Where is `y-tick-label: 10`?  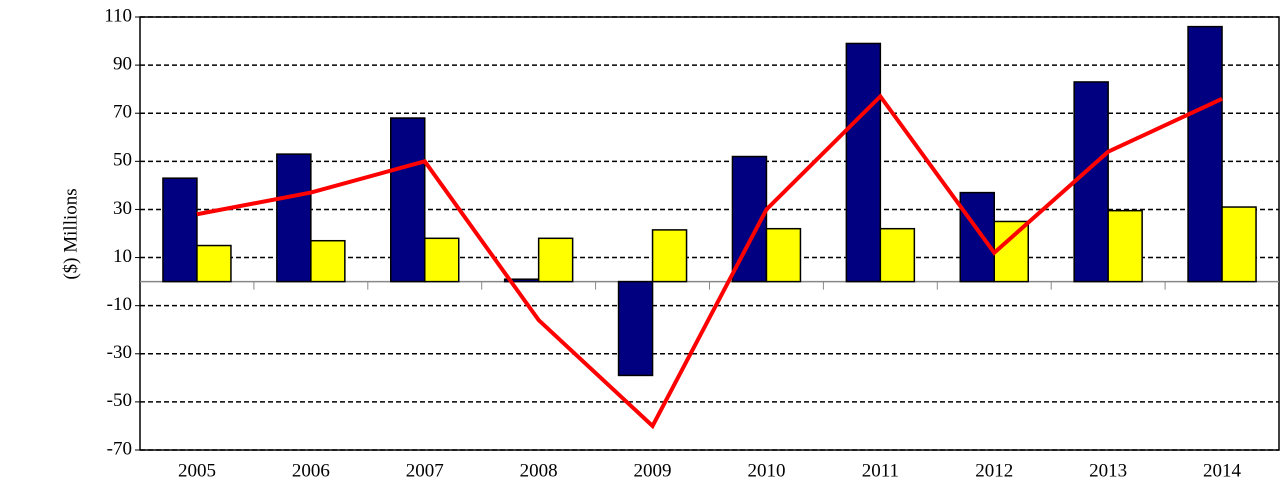 y-tick-label: 10 is located at coordinates (122, 256).